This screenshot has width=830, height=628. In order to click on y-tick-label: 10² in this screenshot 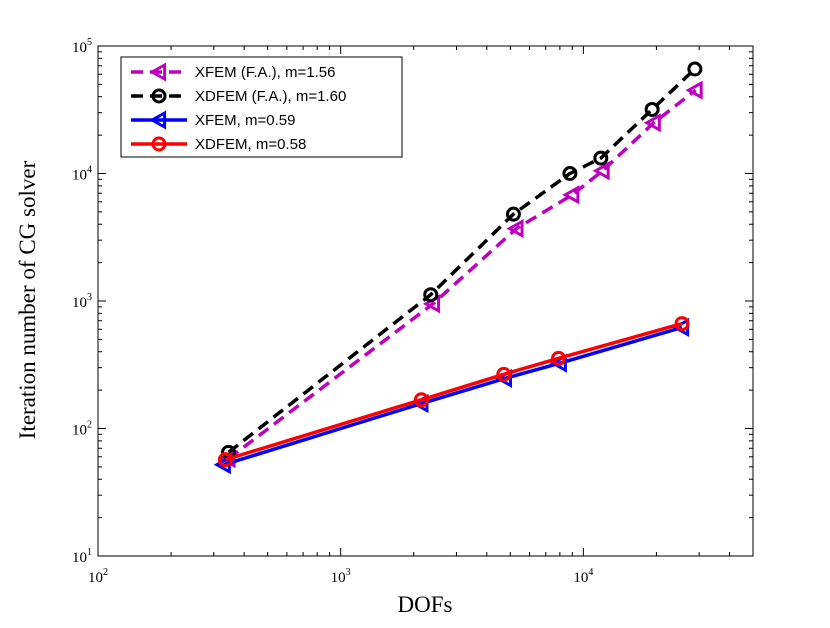, I will do `click(82, 429)`.